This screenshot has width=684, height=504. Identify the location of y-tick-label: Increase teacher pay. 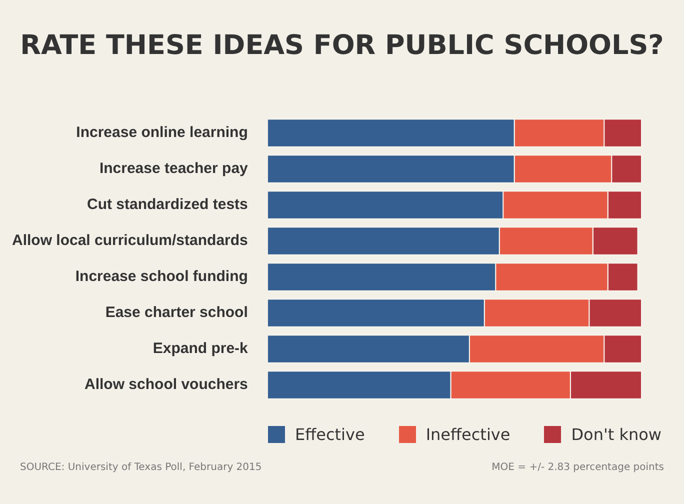
(174, 169).